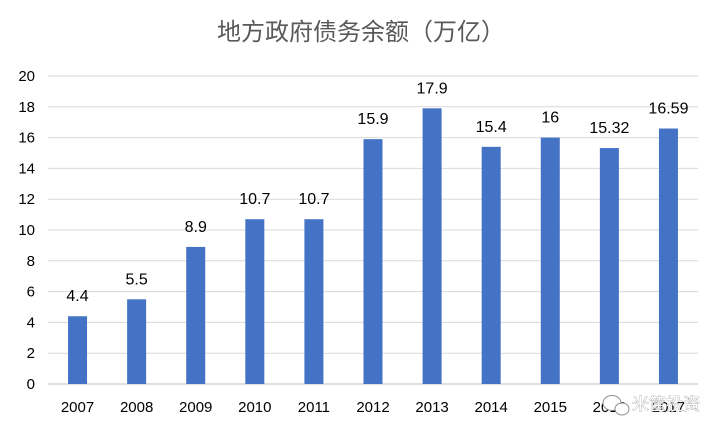 The width and height of the screenshot is (722, 434). I want to click on y-tick-label: 8, so click(31, 261).